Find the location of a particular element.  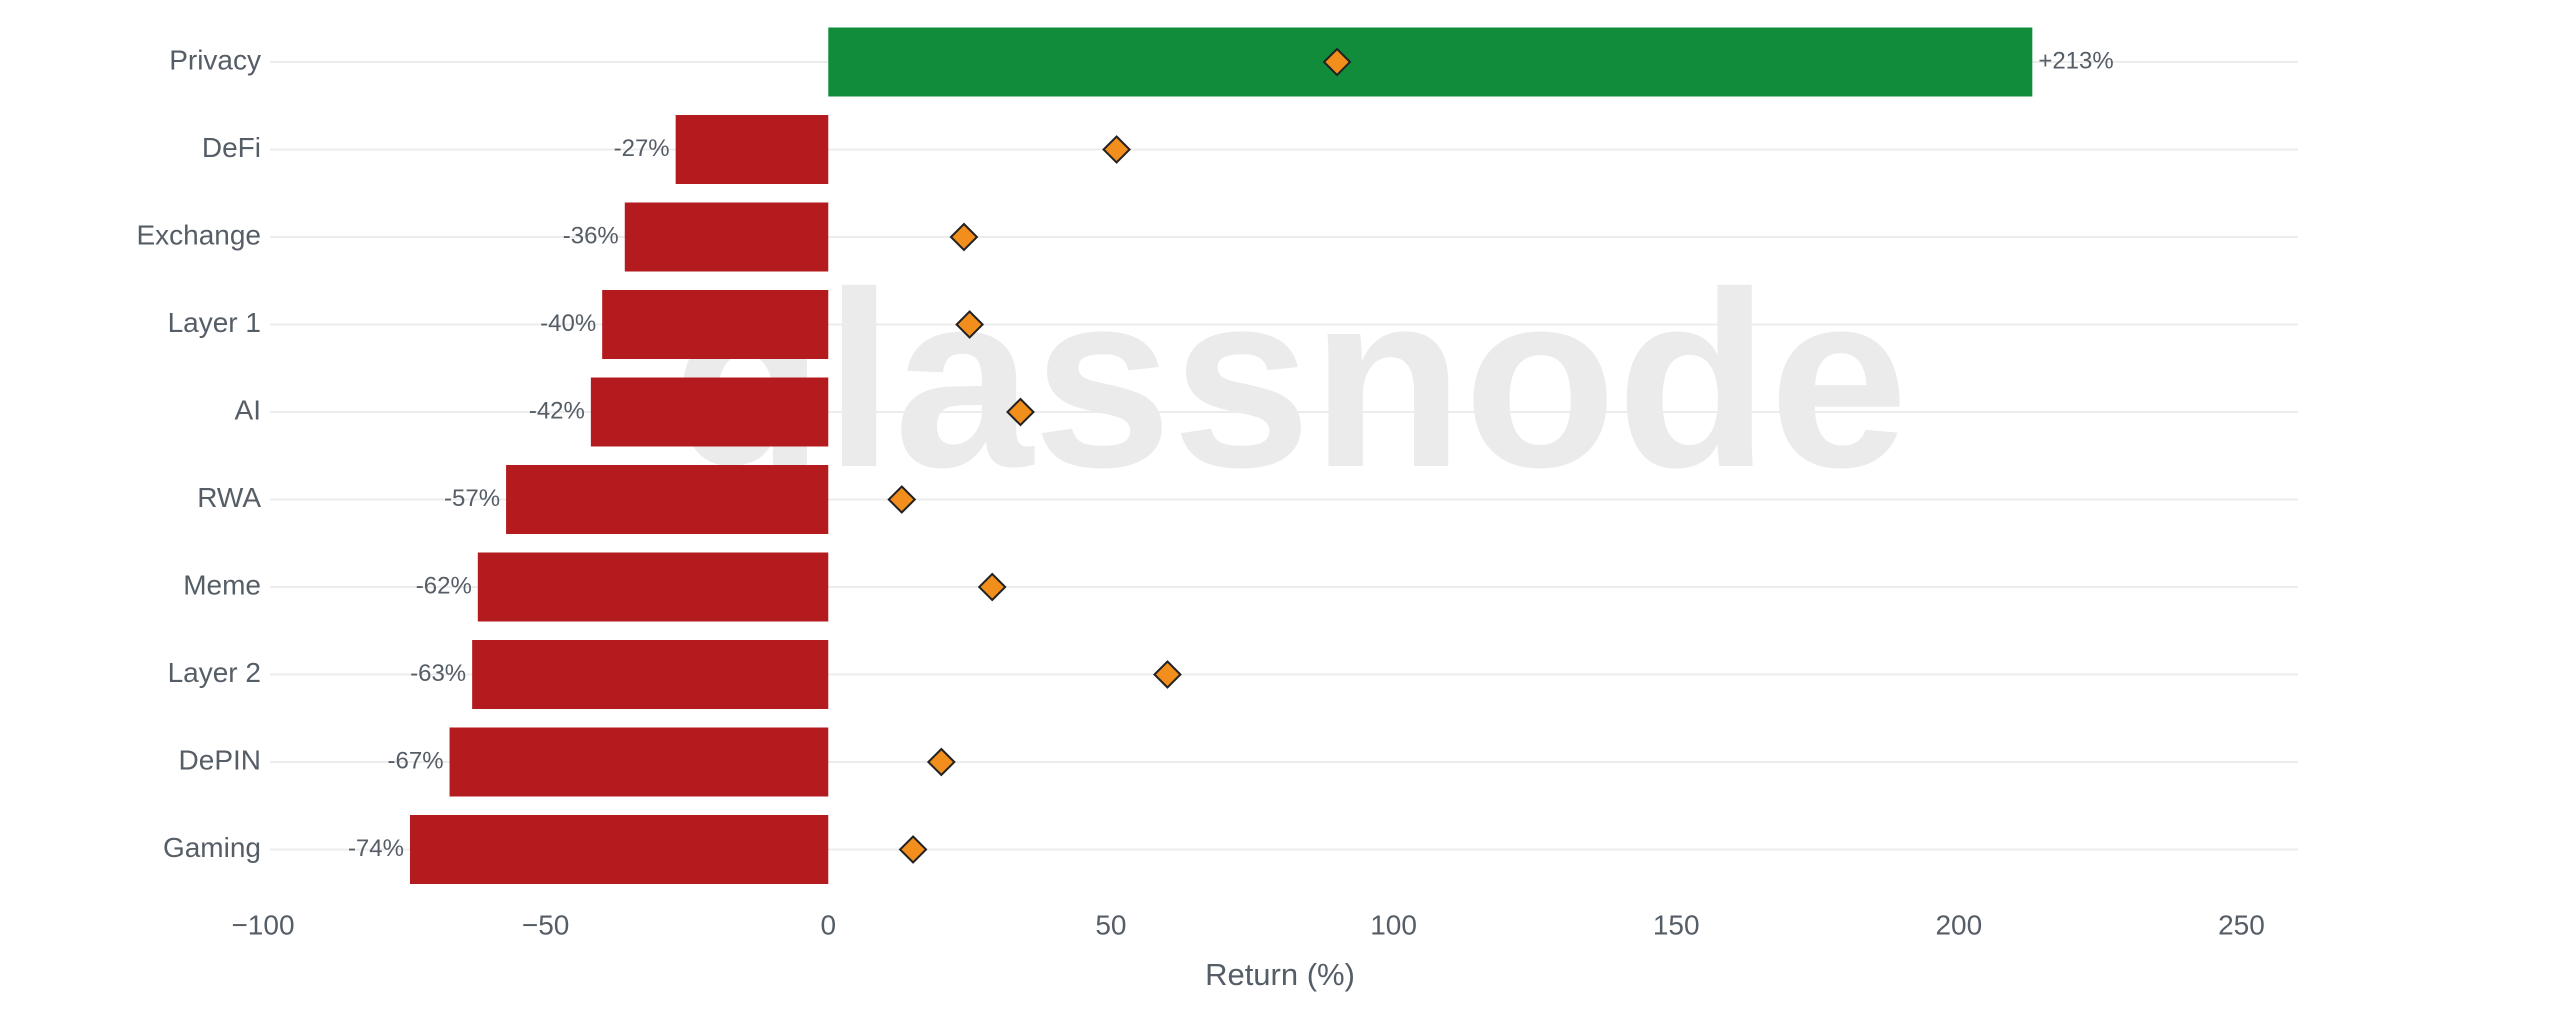

category-label: AI is located at coordinates (248, 409).